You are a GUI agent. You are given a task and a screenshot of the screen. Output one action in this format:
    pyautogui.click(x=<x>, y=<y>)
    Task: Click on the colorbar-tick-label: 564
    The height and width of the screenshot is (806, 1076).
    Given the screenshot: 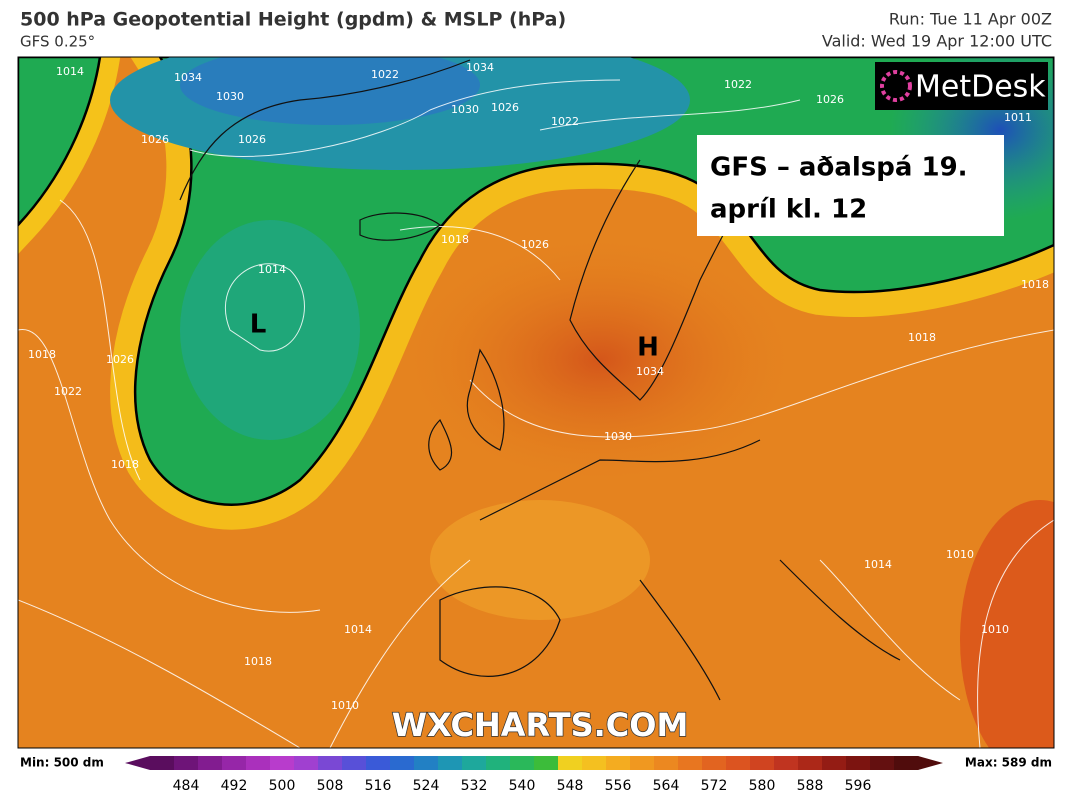 What is the action you would take?
    pyautogui.click(x=666, y=786)
    